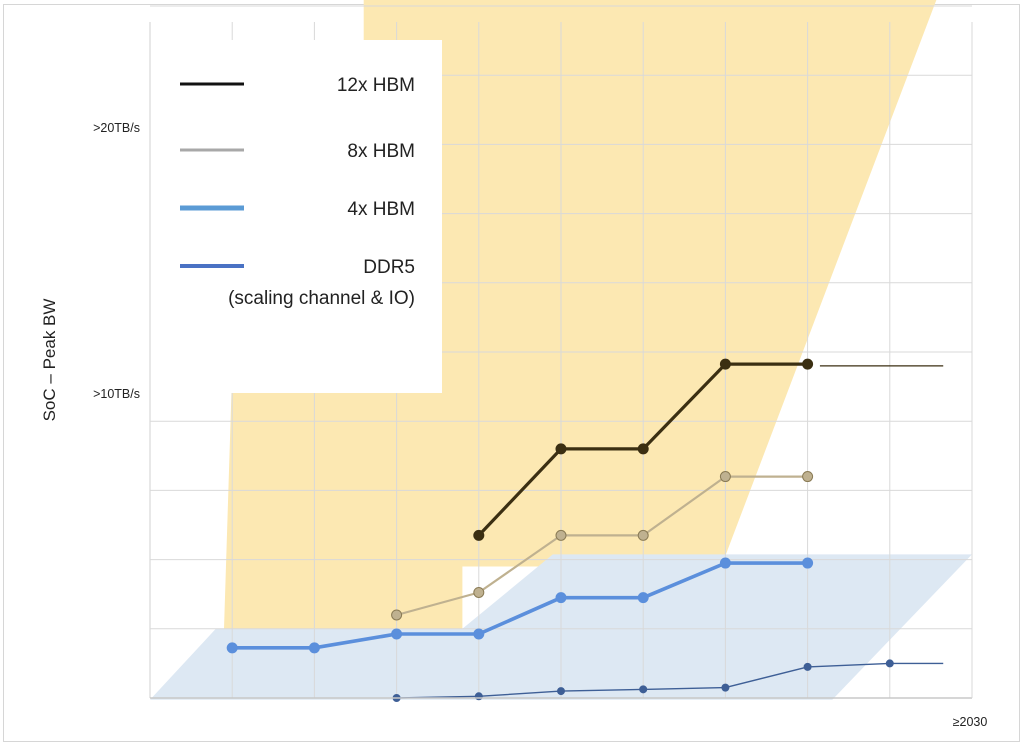 This screenshot has width=1029, height=750. I want to click on y-tick-label: >10TB/s, so click(116, 394).